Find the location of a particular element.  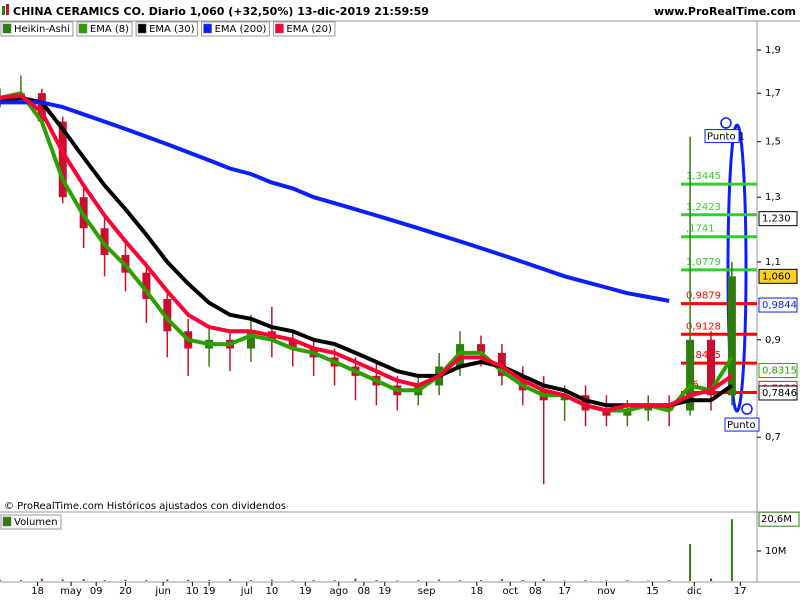

highlight-ellipse is located at coordinates (737, 268).